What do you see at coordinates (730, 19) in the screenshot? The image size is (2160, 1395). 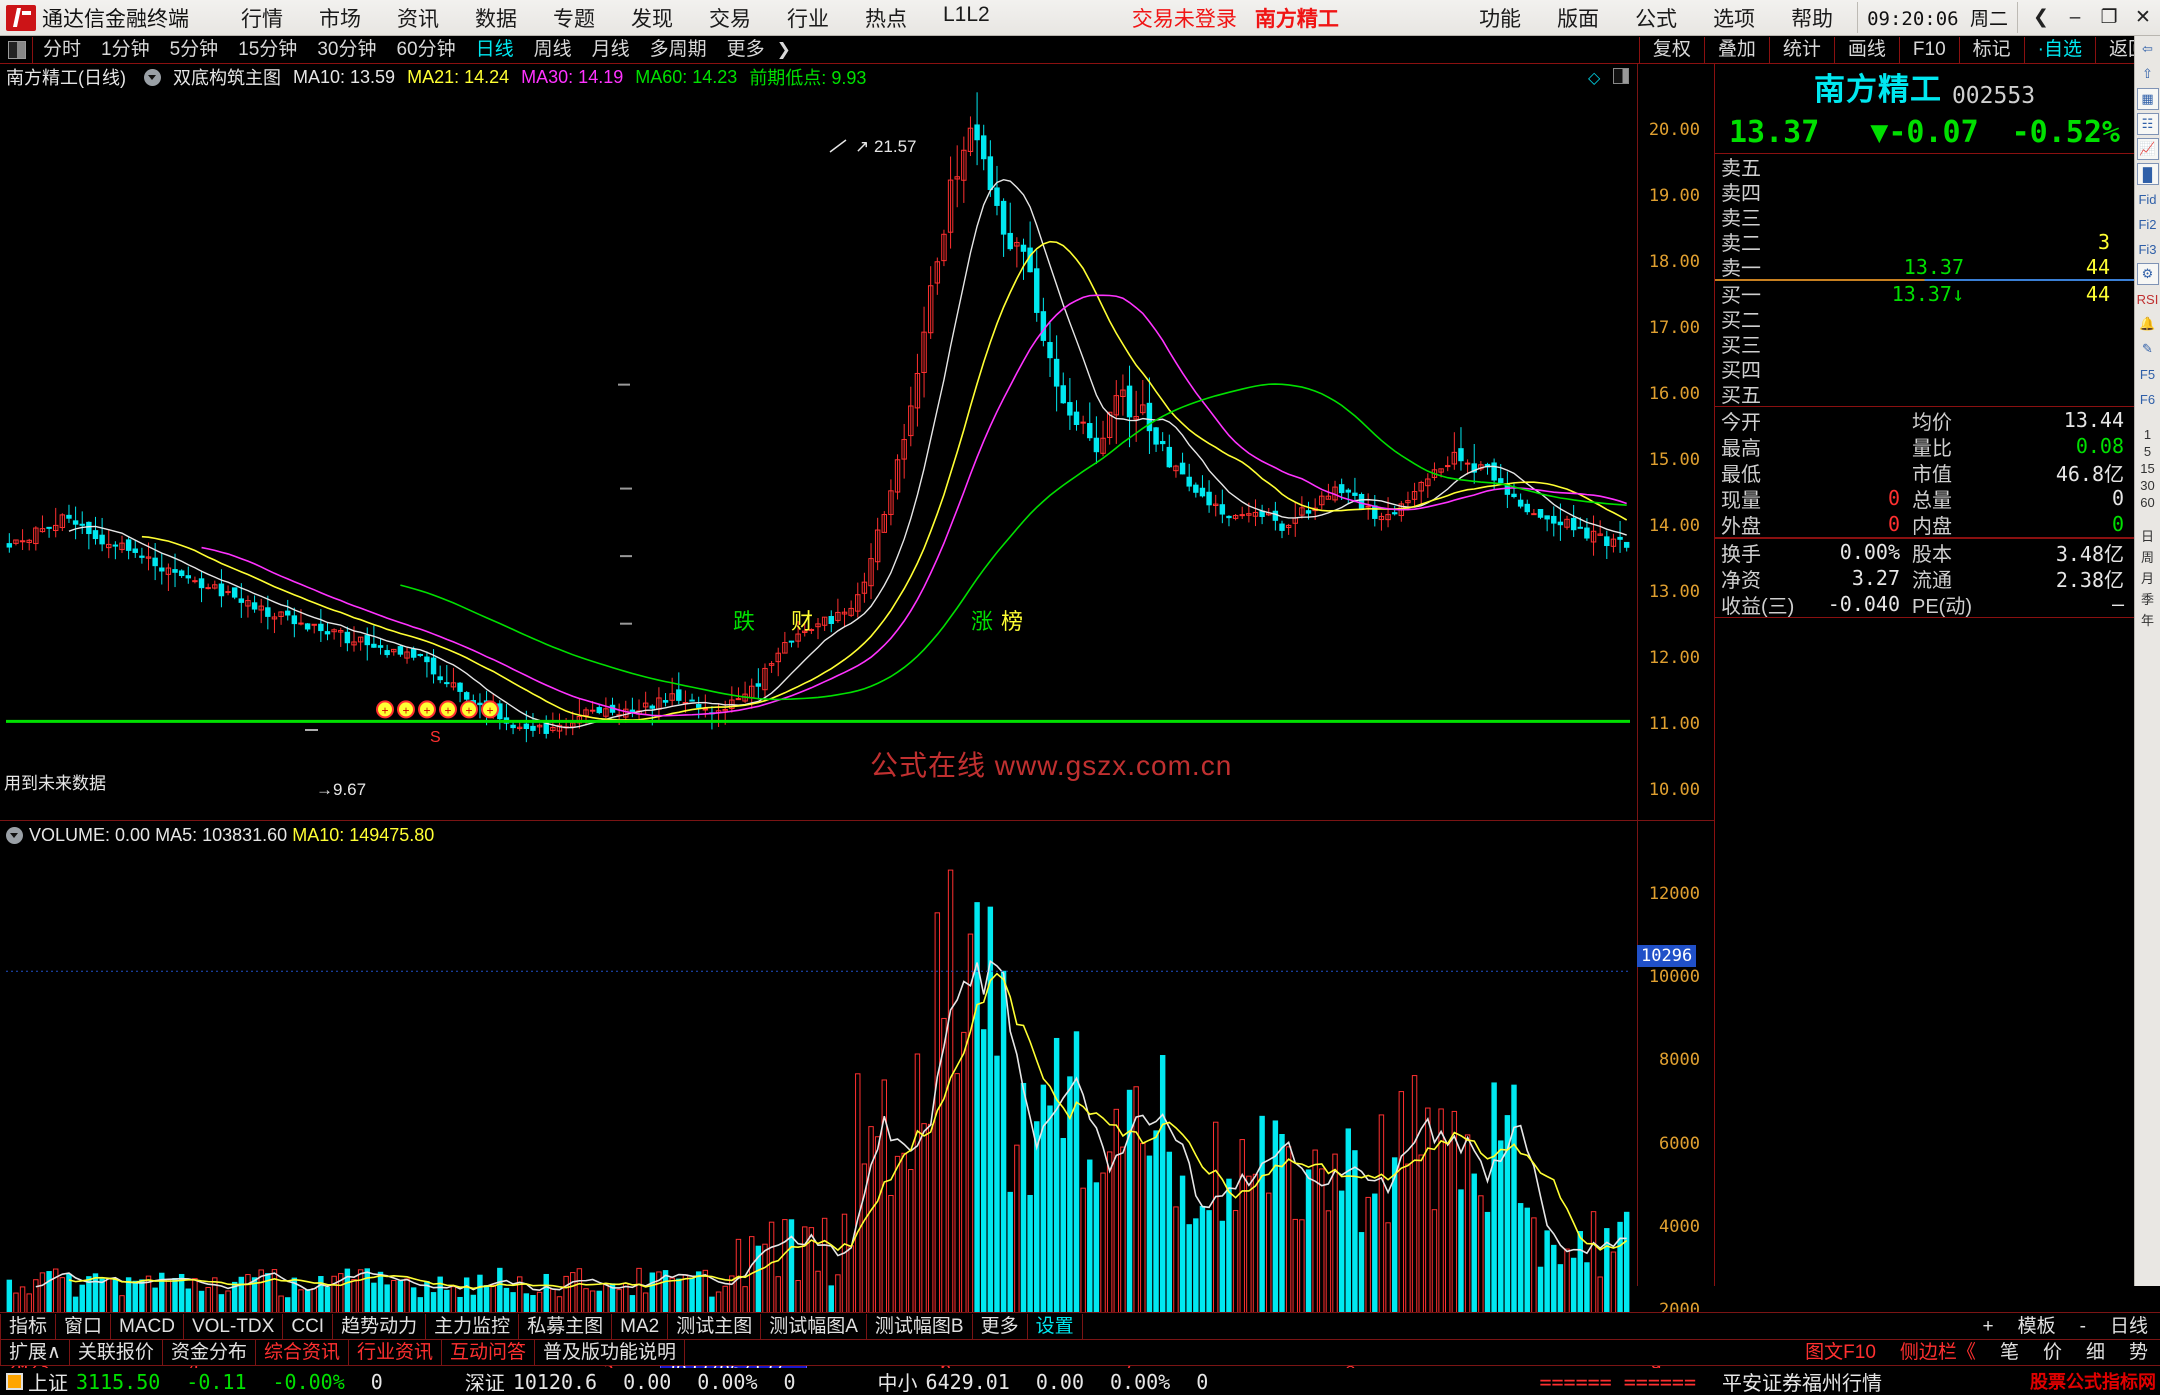 I see `menu-item-6: 交易` at bounding box center [730, 19].